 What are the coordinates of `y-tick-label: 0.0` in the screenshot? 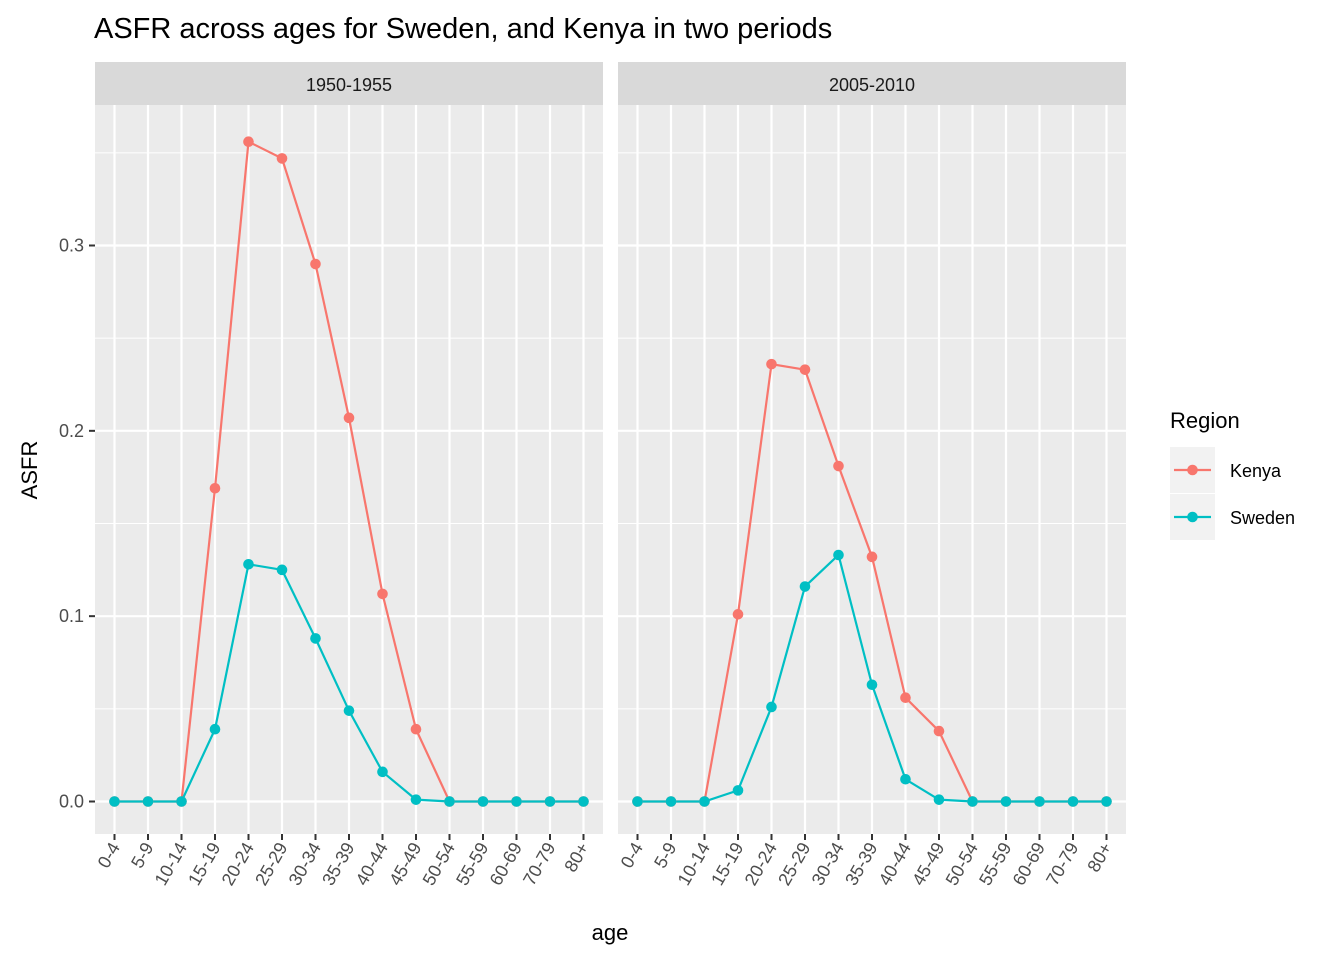 It's located at (71, 802).